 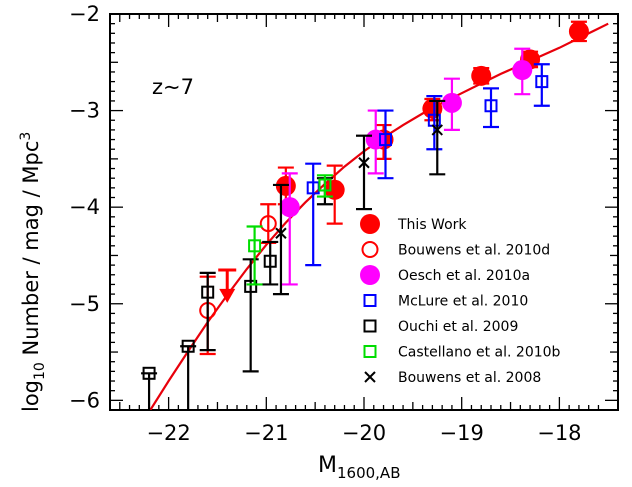 I want to click on x-axis-label-main: M, so click(x=327, y=465).